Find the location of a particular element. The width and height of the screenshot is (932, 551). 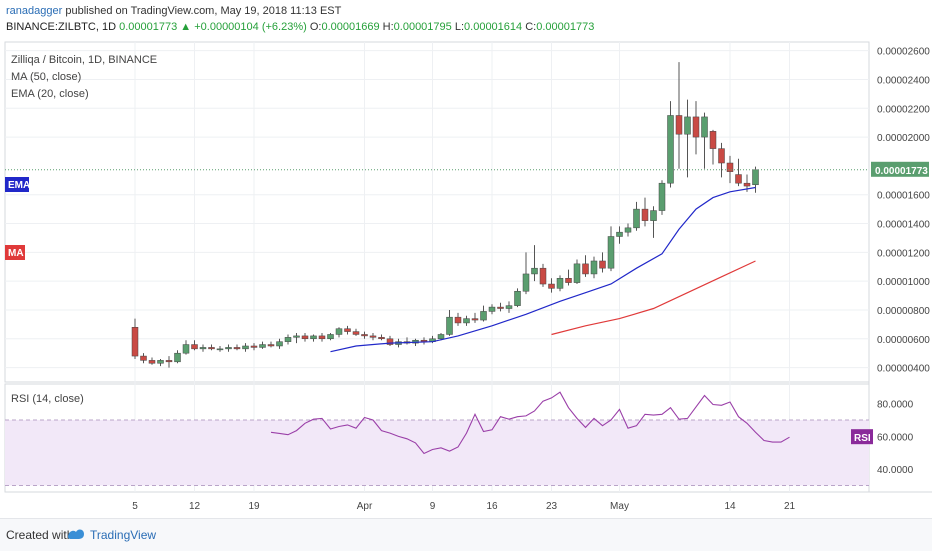

ema-line is located at coordinates (543, 269).